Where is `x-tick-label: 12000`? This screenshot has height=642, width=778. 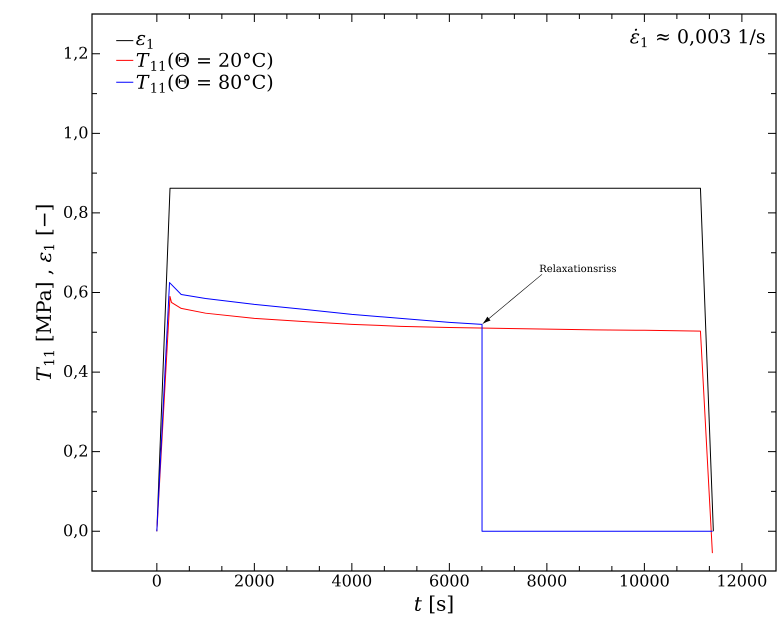
x-tick-label: 12000 is located at coordinates (742, 580).